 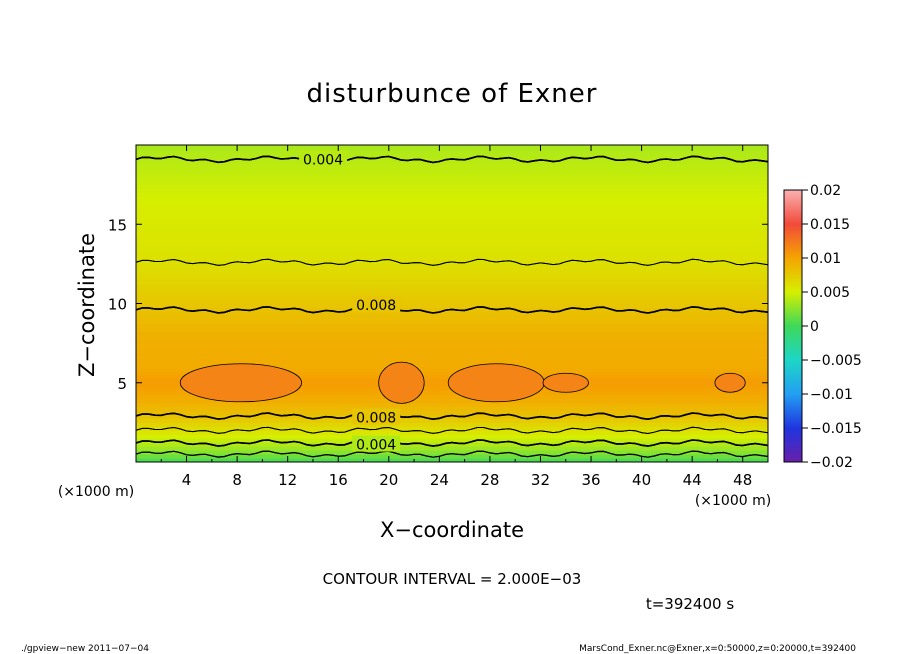 I want to click on colorbar-tick-label: 0.02, so click(x=825, y=191).